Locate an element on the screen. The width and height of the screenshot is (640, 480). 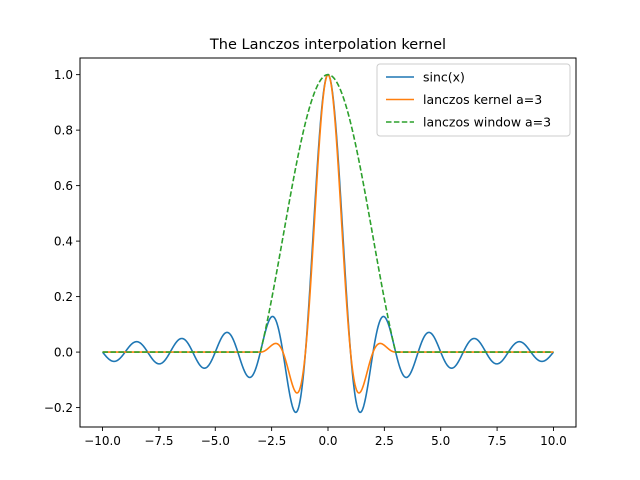
y-tick-label: −0.2 is located at coordinates (58, 408).